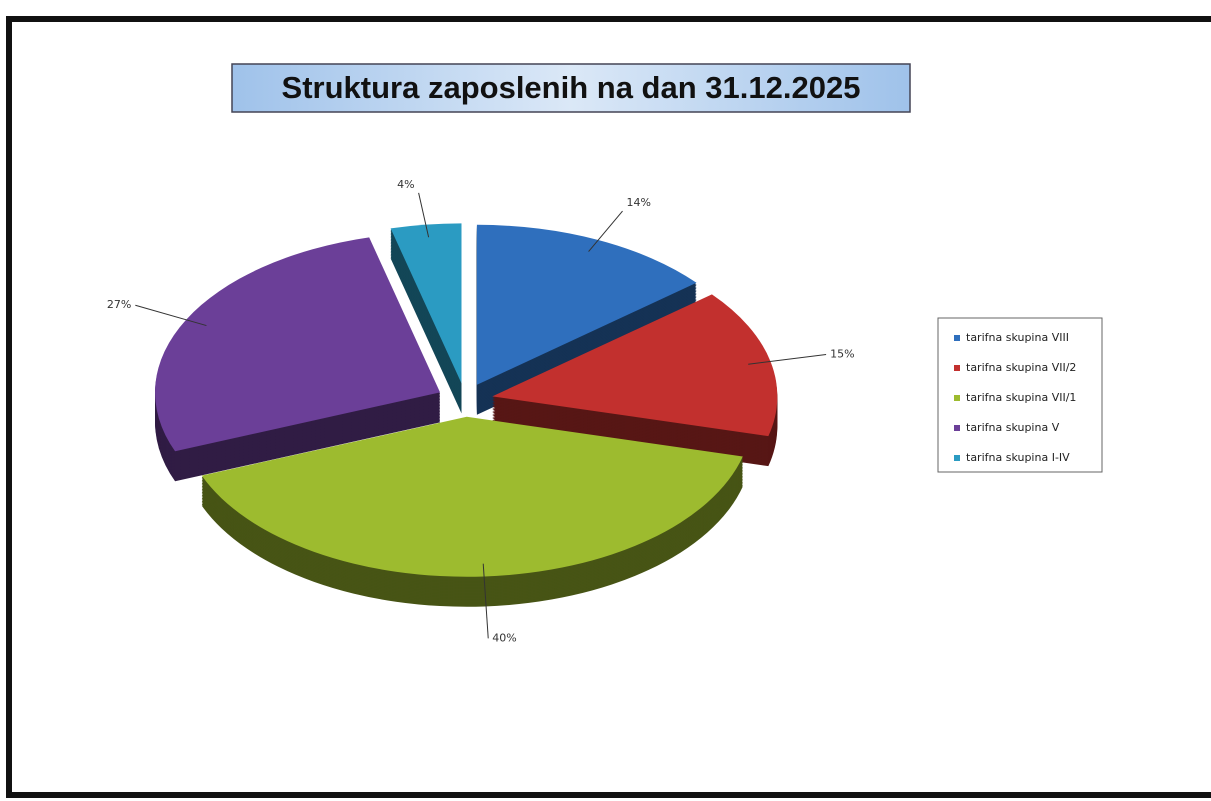 The image size is (1211, 801). I want to click on data-label: 14%, so click(639, 202).